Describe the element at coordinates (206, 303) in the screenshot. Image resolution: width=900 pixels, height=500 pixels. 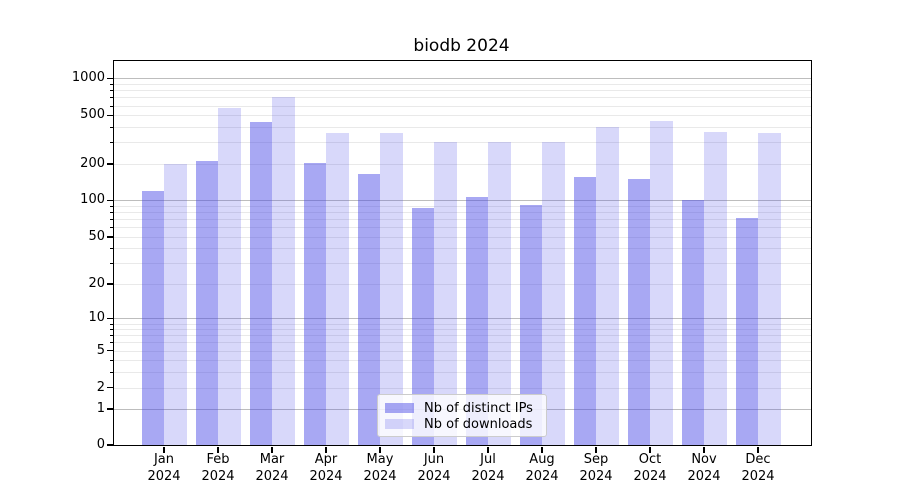
I see `bar-nb-of-distinct-ips-feb-2024` at that location.